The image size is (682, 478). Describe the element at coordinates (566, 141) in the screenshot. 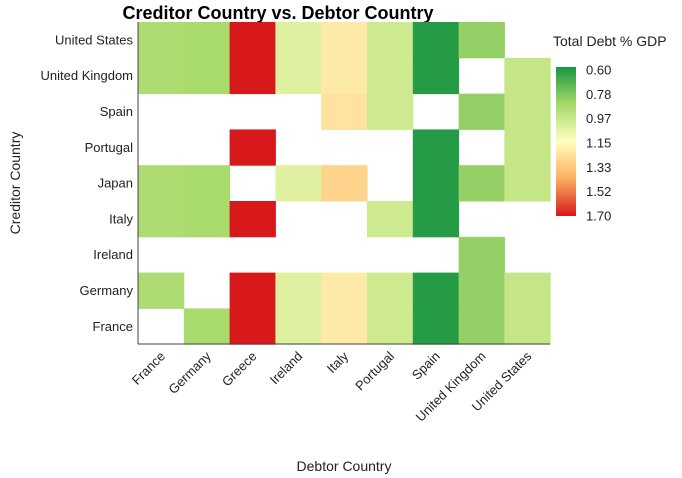

I see `legend-colorbar` at that location.